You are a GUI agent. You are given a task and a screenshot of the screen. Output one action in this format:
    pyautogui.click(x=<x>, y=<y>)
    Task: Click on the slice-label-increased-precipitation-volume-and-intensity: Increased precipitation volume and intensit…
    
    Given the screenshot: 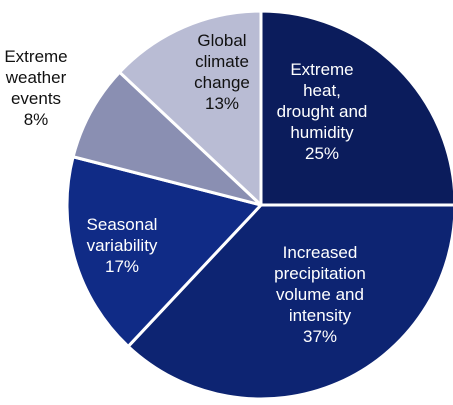 What is the action you would take?
    pyautogui.click(x=320, y=294)
    